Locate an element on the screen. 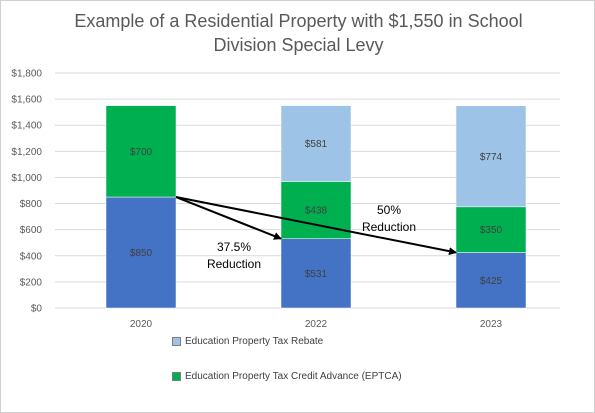 This screenshot has width=595, height=413. y-tick-label: $800 is located at coordinates (31, 204).